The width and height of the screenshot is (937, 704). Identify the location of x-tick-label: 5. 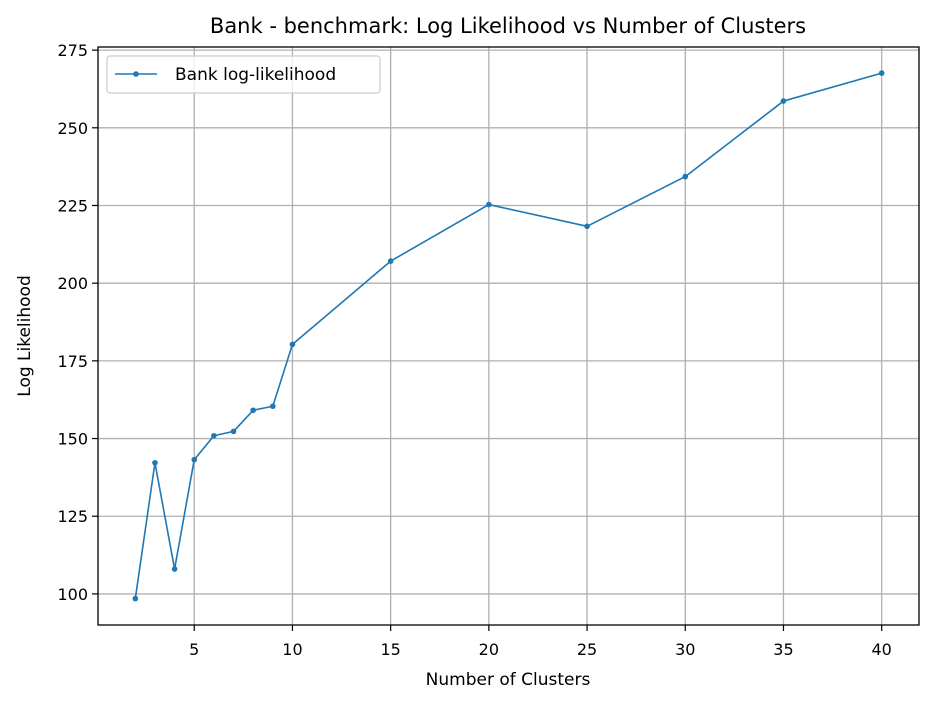
(194, 649).